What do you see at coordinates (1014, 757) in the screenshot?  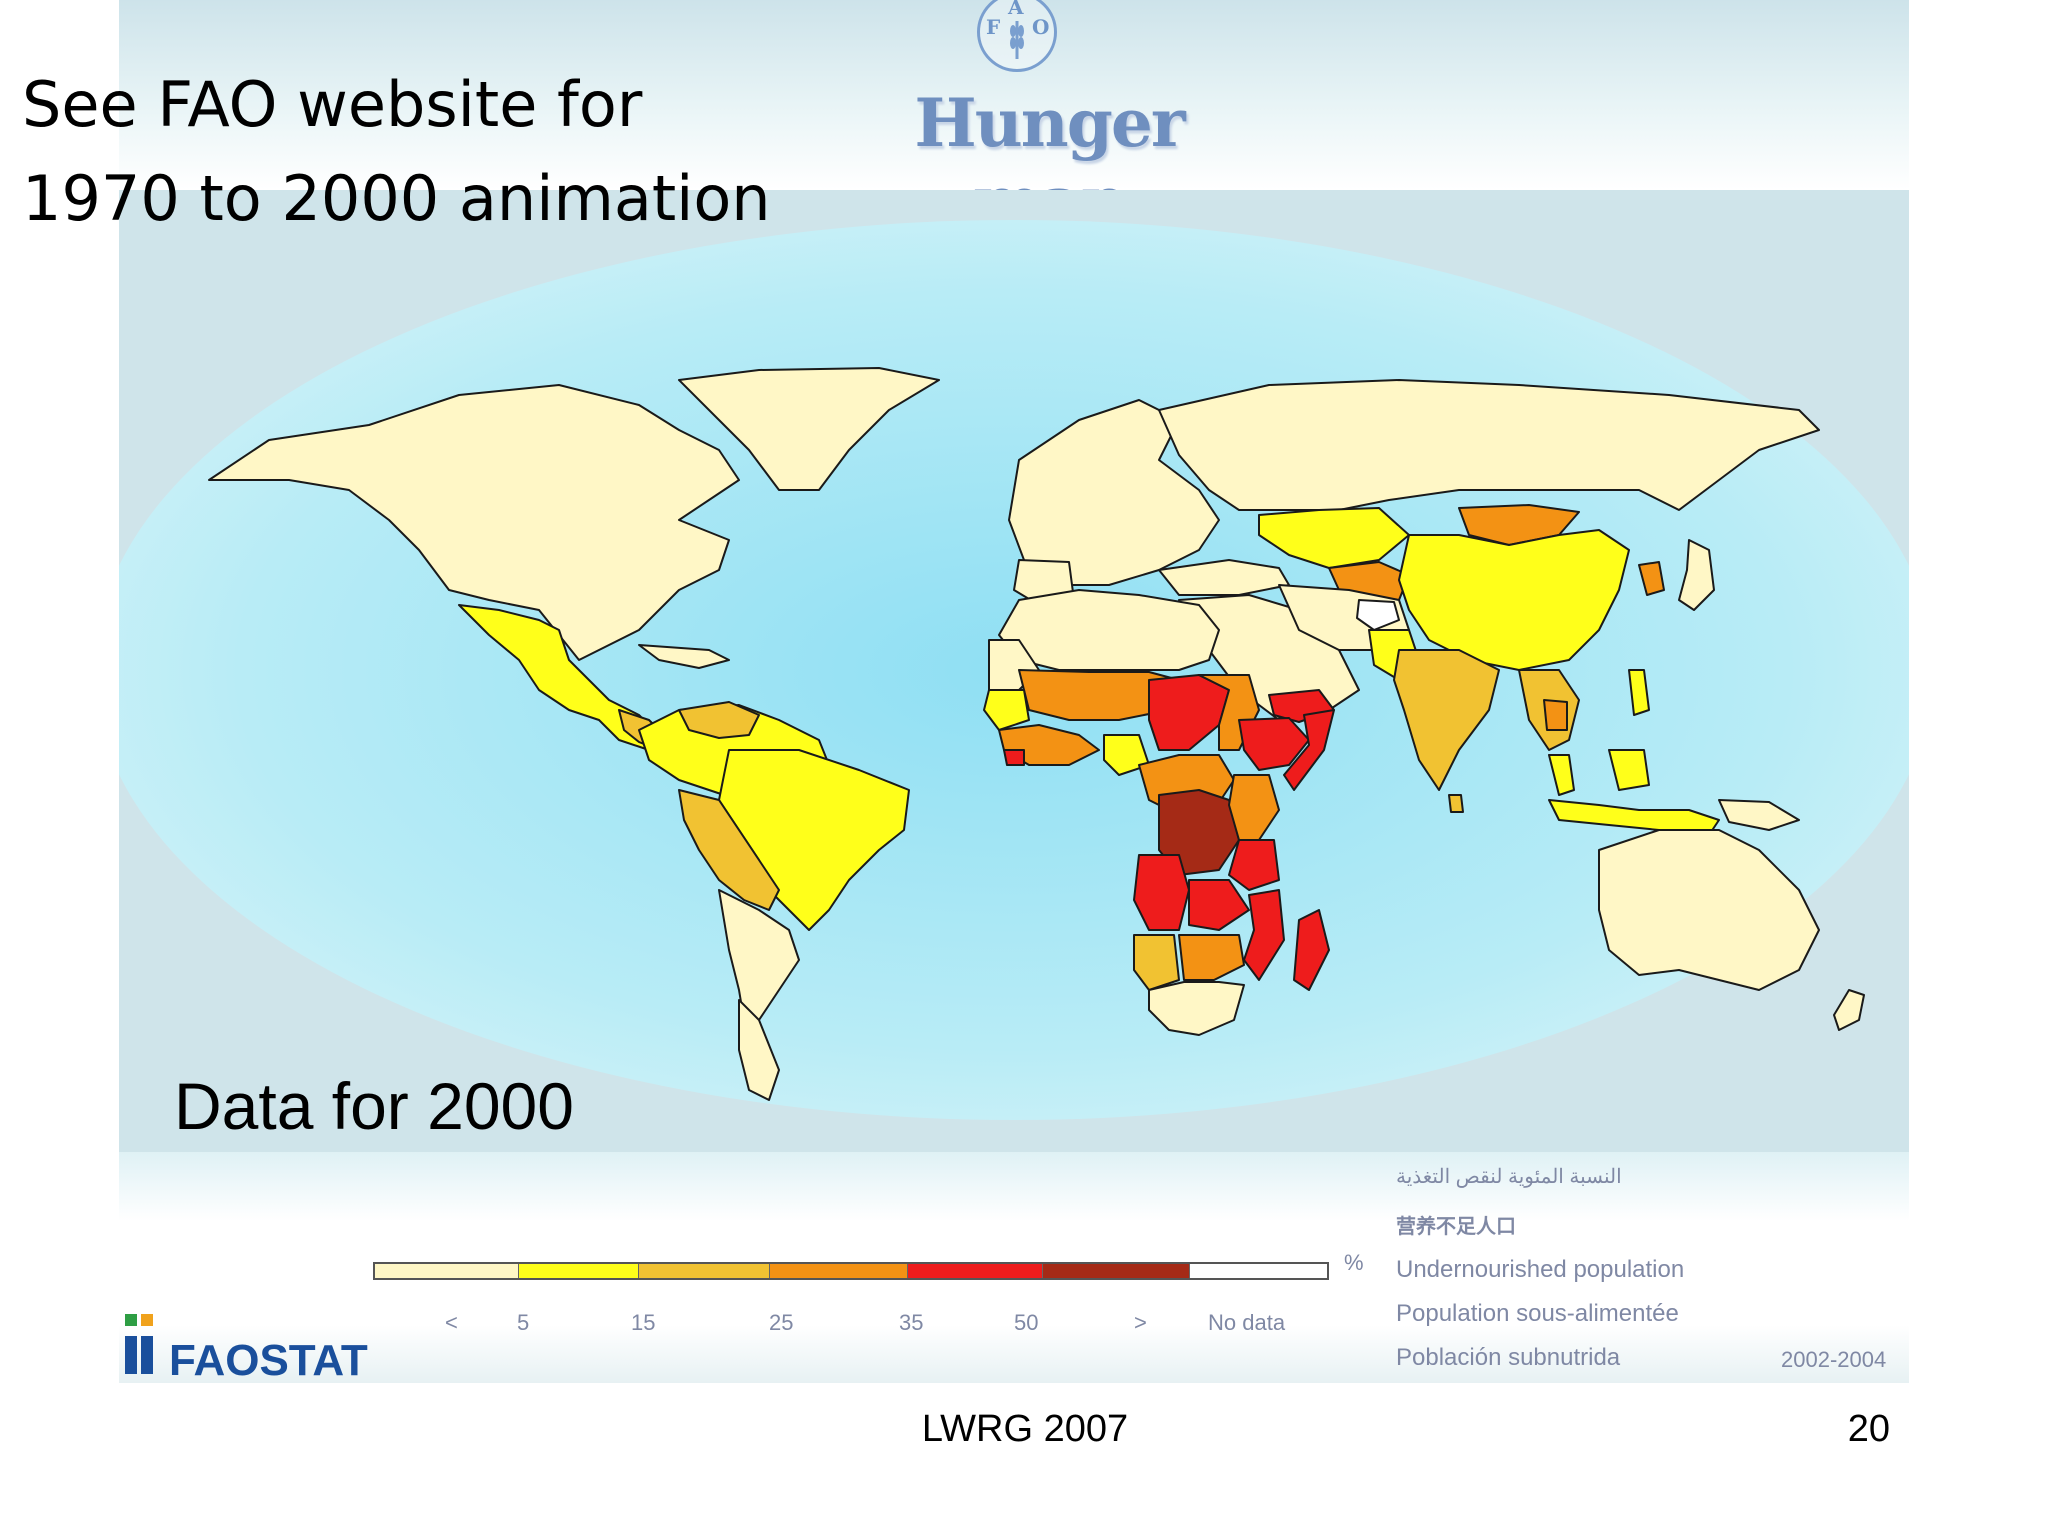 I see `region-sierra-leone` at bounding box center [1014, 757].